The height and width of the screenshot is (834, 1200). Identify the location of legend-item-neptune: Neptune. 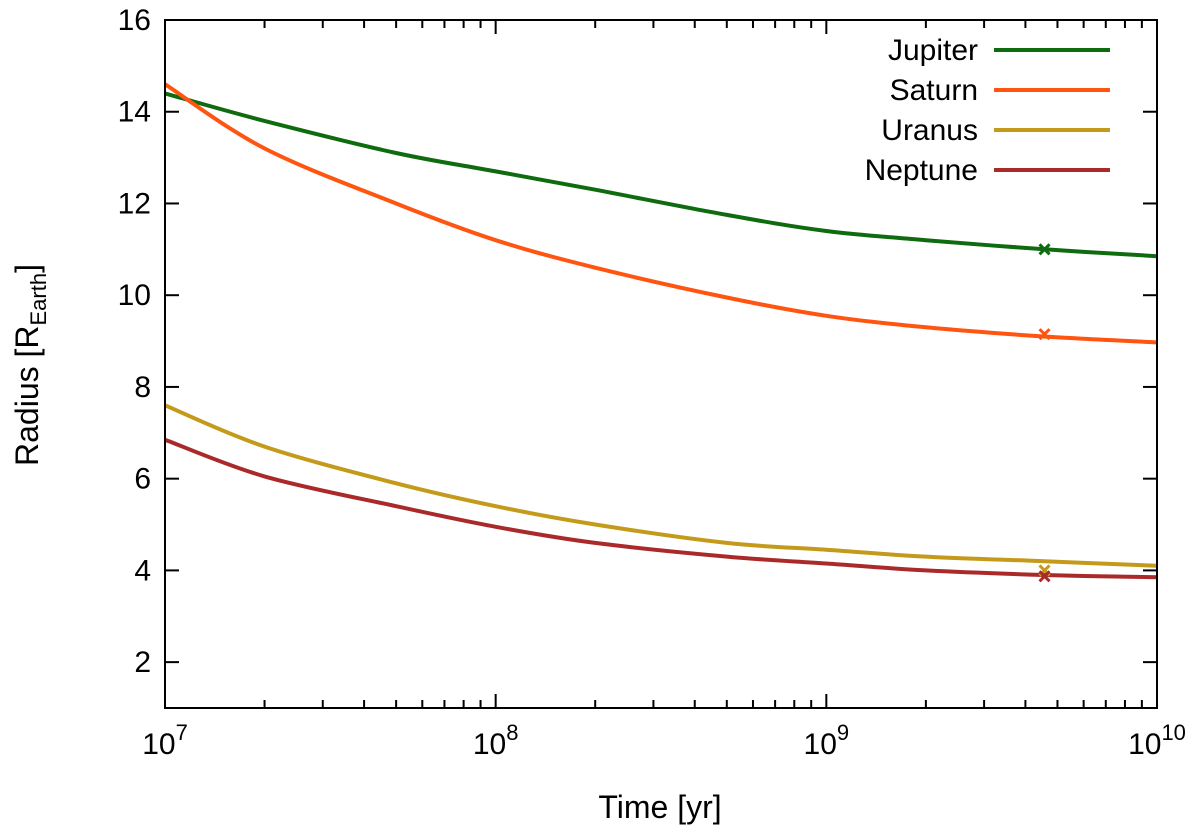
(987, 170).